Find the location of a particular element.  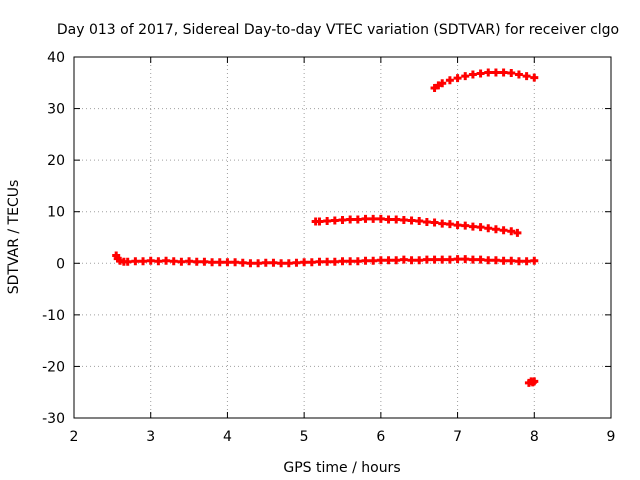

x-tick-labels: 2 3 4 5 6 7 8 9 is located at coordinates (343, 437).